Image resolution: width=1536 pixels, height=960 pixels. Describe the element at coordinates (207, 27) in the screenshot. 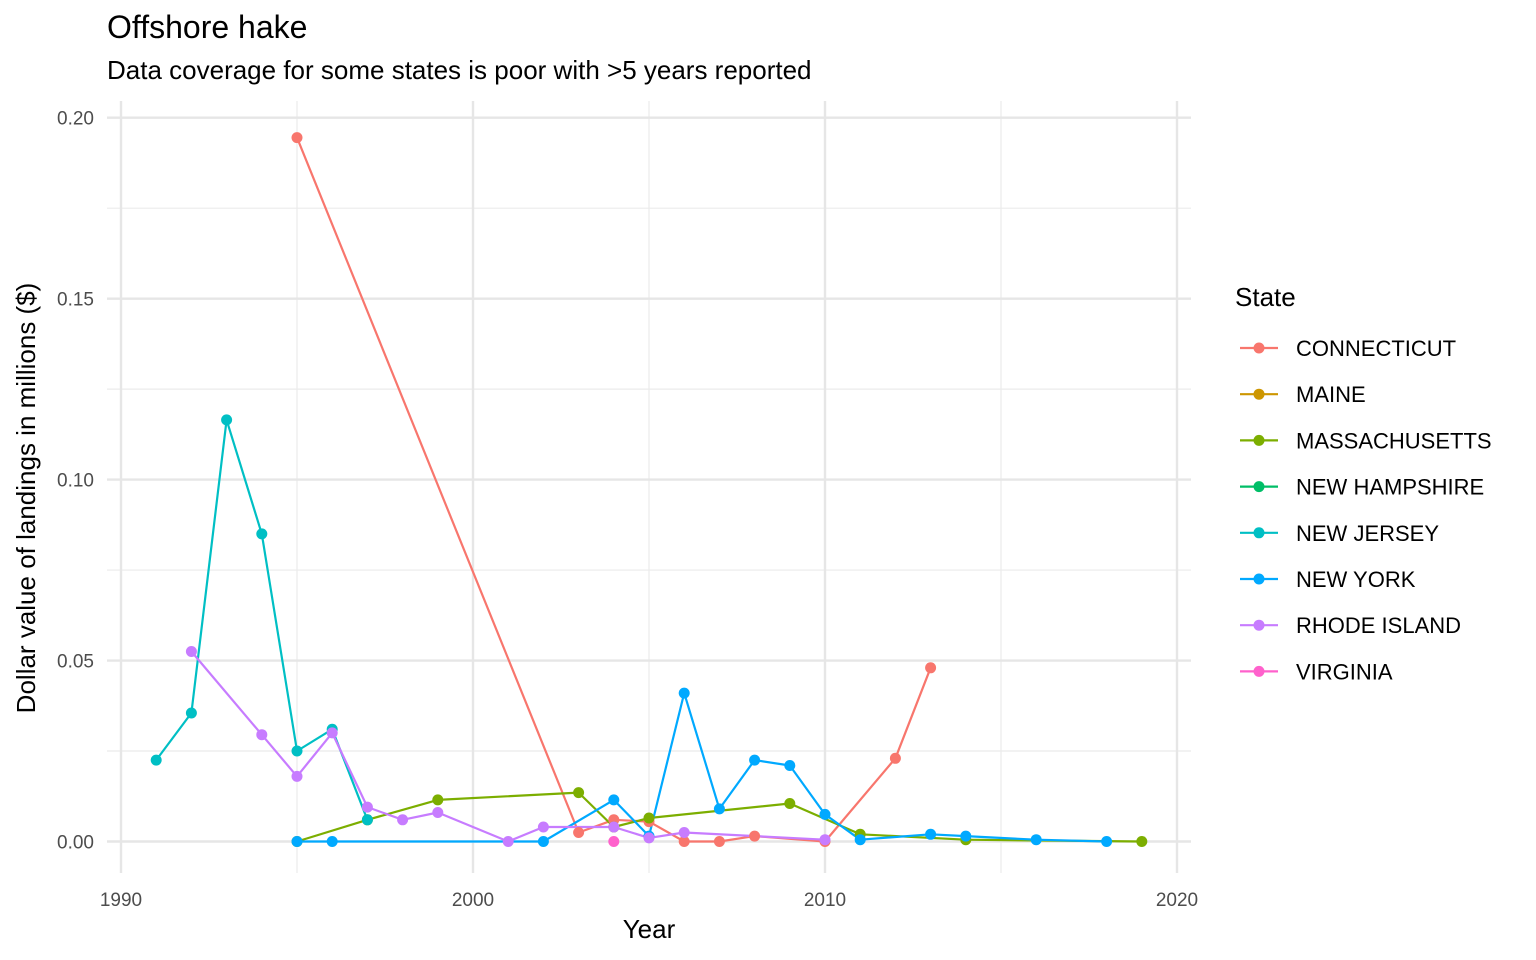

I see `chart-title: Offshore hake` at that location.